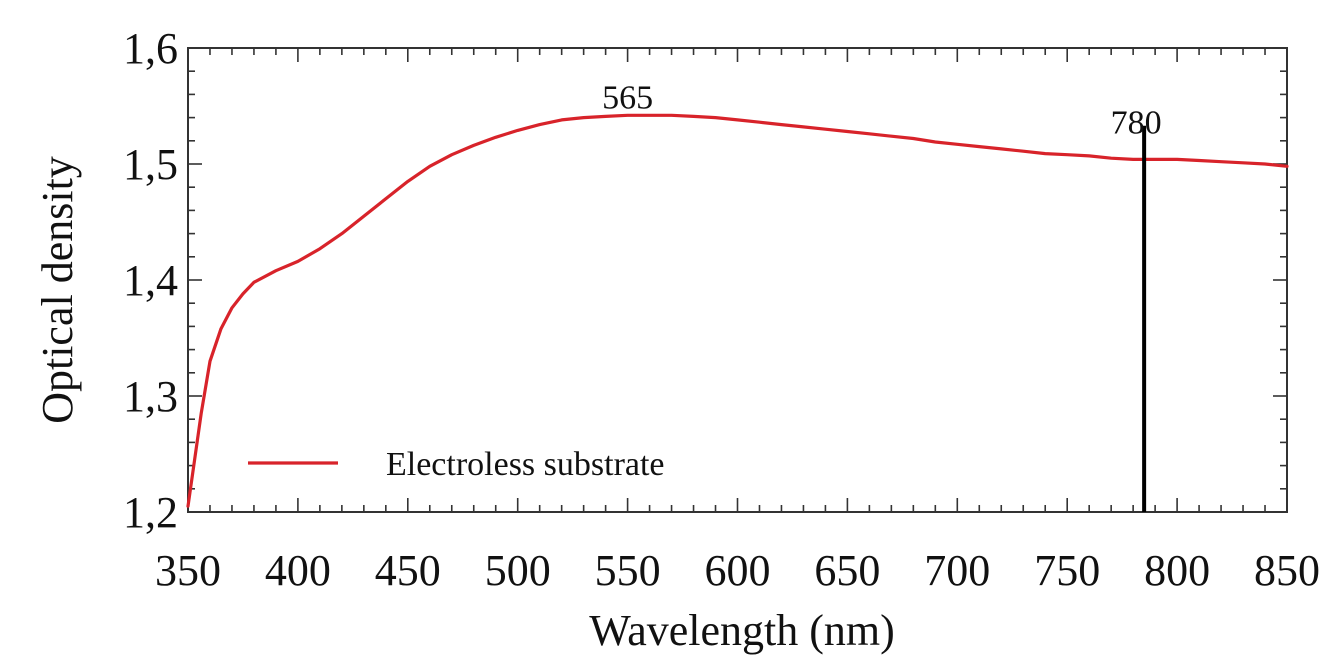 The image size is (1325, 658). What do you see at coordinates (742, 630) in the screenshot?
I see `x-axis-label: Wavelength (nm)` at bounding box center [742, 630].